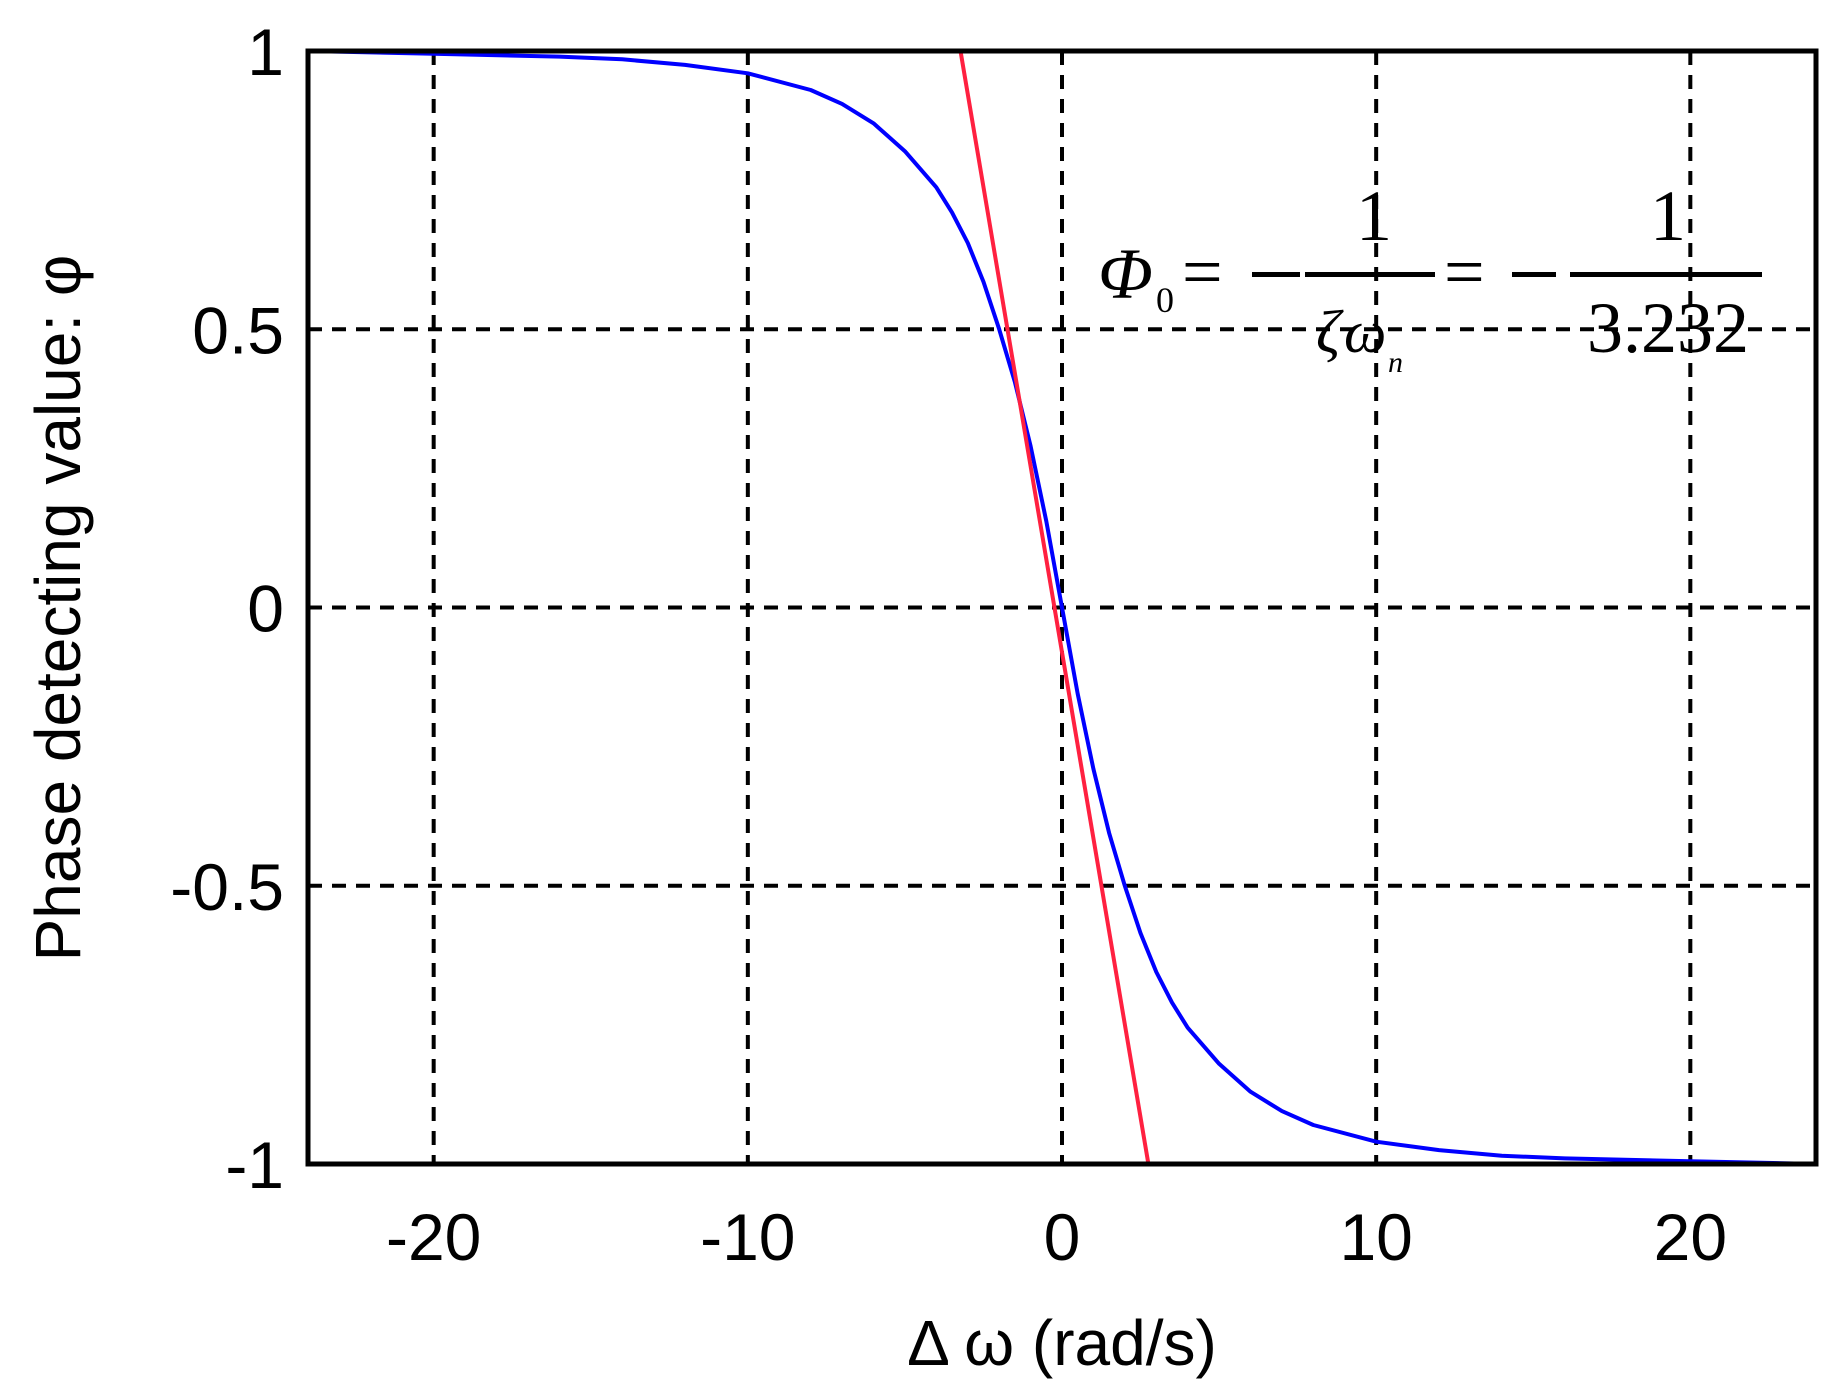 The width and height of the screenshot is (1829, 1389). I want to click on x-tick-label: 10, so click(1375, 1237).